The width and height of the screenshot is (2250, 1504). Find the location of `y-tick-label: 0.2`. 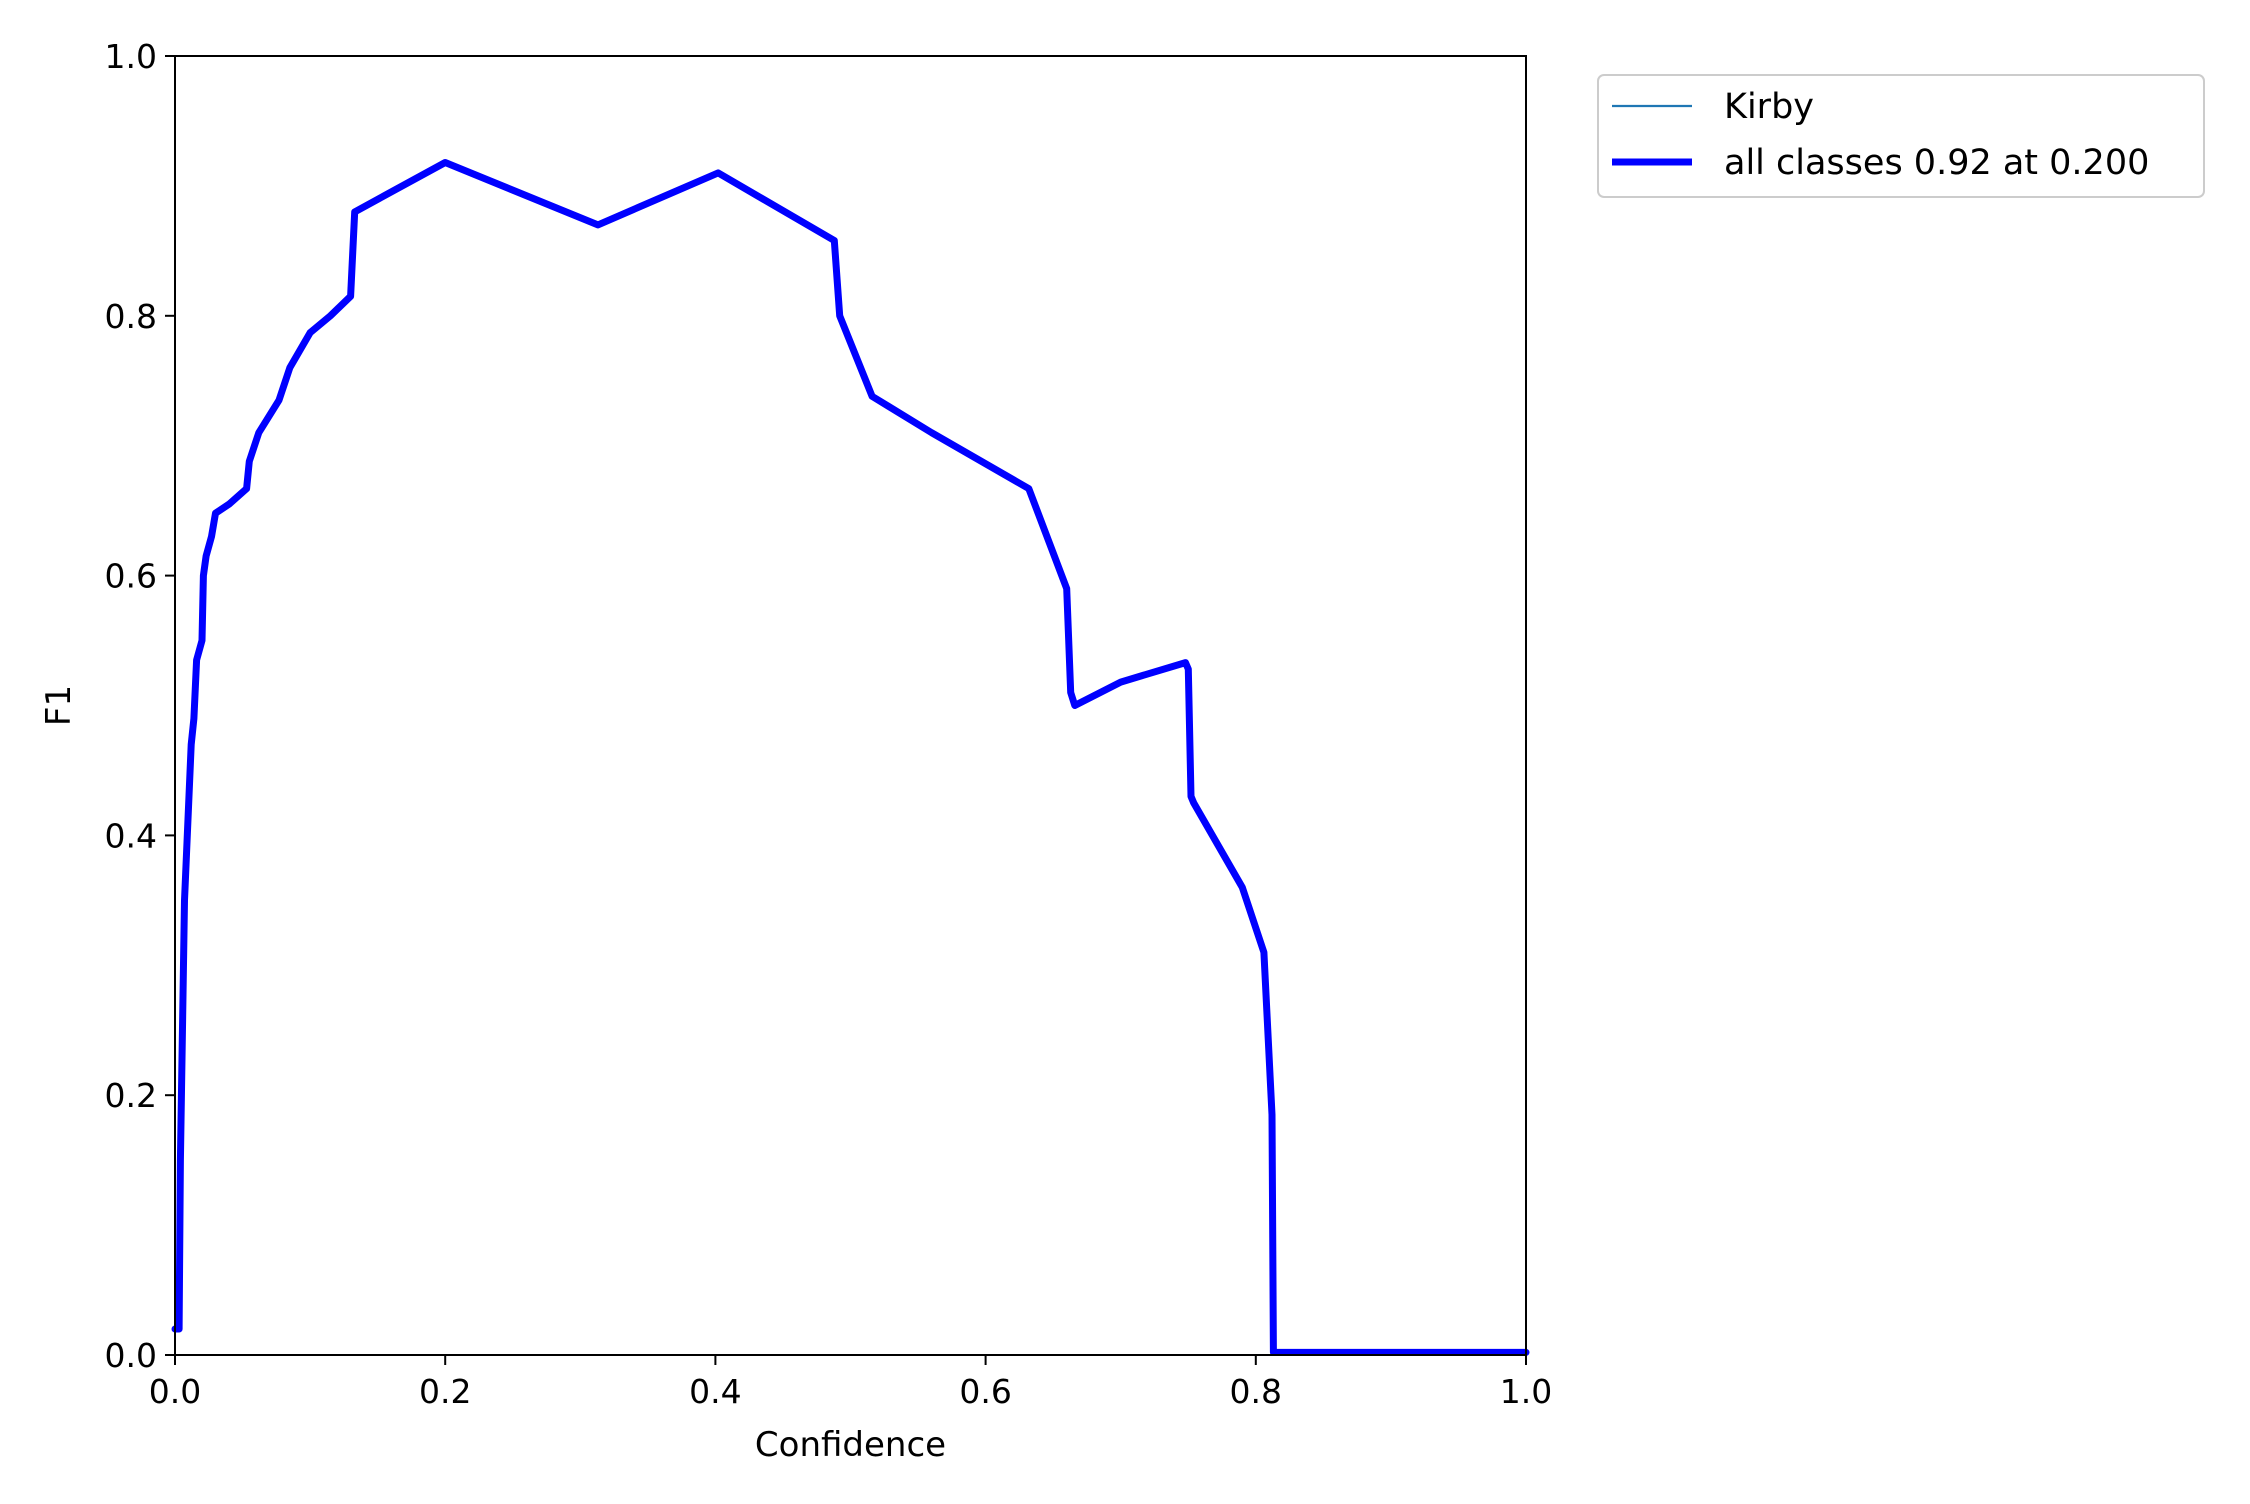

y-tick-label: 0.2 is located at coordinates (131, 1095).